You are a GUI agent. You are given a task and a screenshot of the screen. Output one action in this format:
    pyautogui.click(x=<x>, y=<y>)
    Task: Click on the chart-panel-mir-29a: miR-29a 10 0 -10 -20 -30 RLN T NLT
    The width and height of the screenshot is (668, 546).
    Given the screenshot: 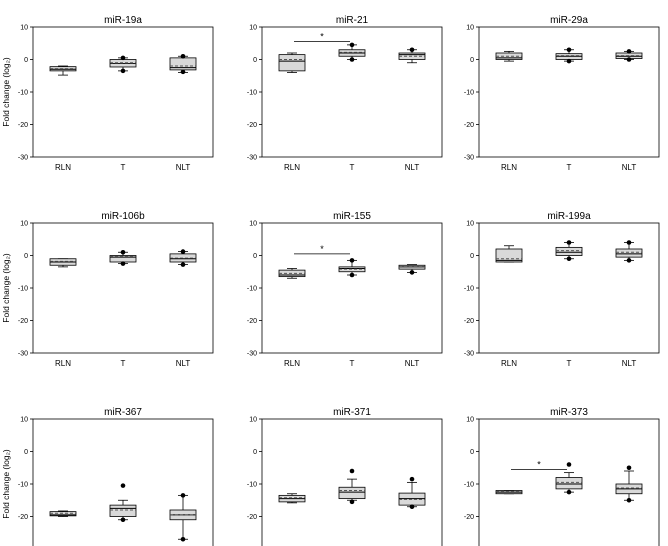 What is the action you would take?
    pyautogui.click(x=562, y=93)
    